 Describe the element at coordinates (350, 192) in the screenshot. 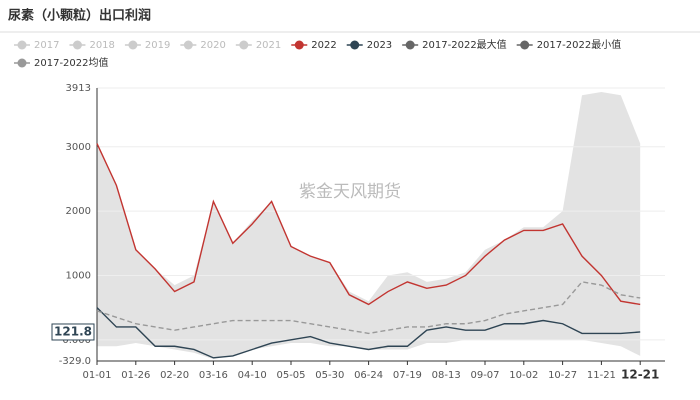

I see `watermark: 紫金天风期货` at that location.